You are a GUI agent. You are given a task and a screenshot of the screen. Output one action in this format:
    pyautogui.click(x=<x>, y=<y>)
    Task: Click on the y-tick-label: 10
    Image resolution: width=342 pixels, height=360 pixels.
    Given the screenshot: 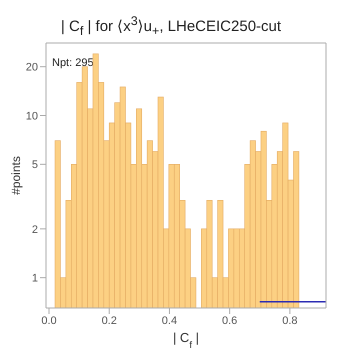 What is the action you would take?
    pyautogui.click(x=32, y=116)
    